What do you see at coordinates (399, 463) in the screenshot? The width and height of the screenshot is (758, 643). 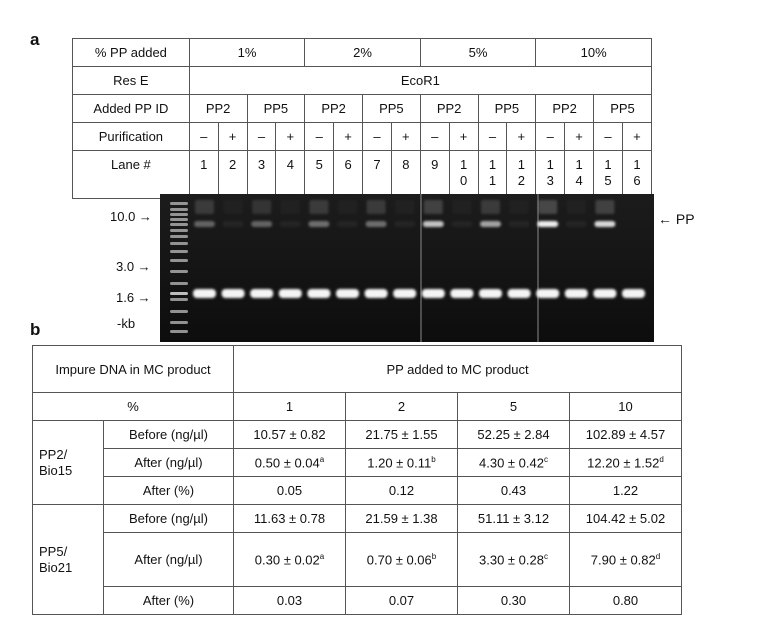 I see `value-text: 1.20 ± 0.11` at bounding box center [399, 463].